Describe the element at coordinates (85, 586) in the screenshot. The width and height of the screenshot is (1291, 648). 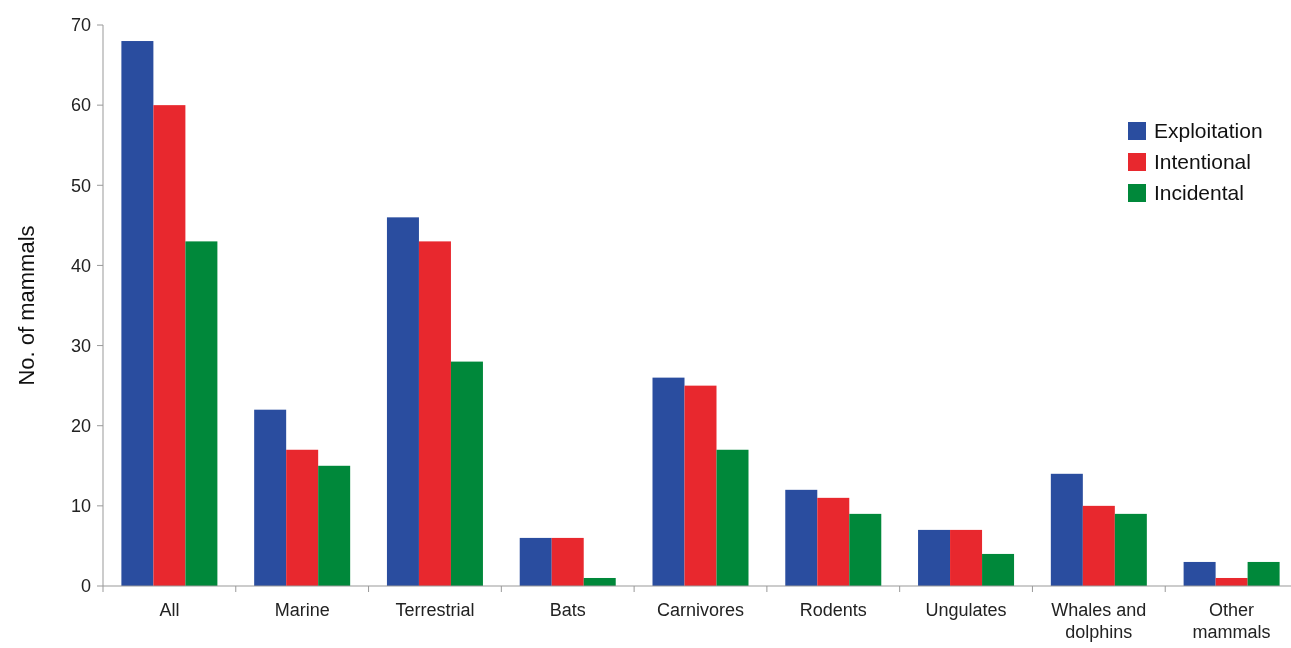
I see `y-tick-label: 0` at that location.